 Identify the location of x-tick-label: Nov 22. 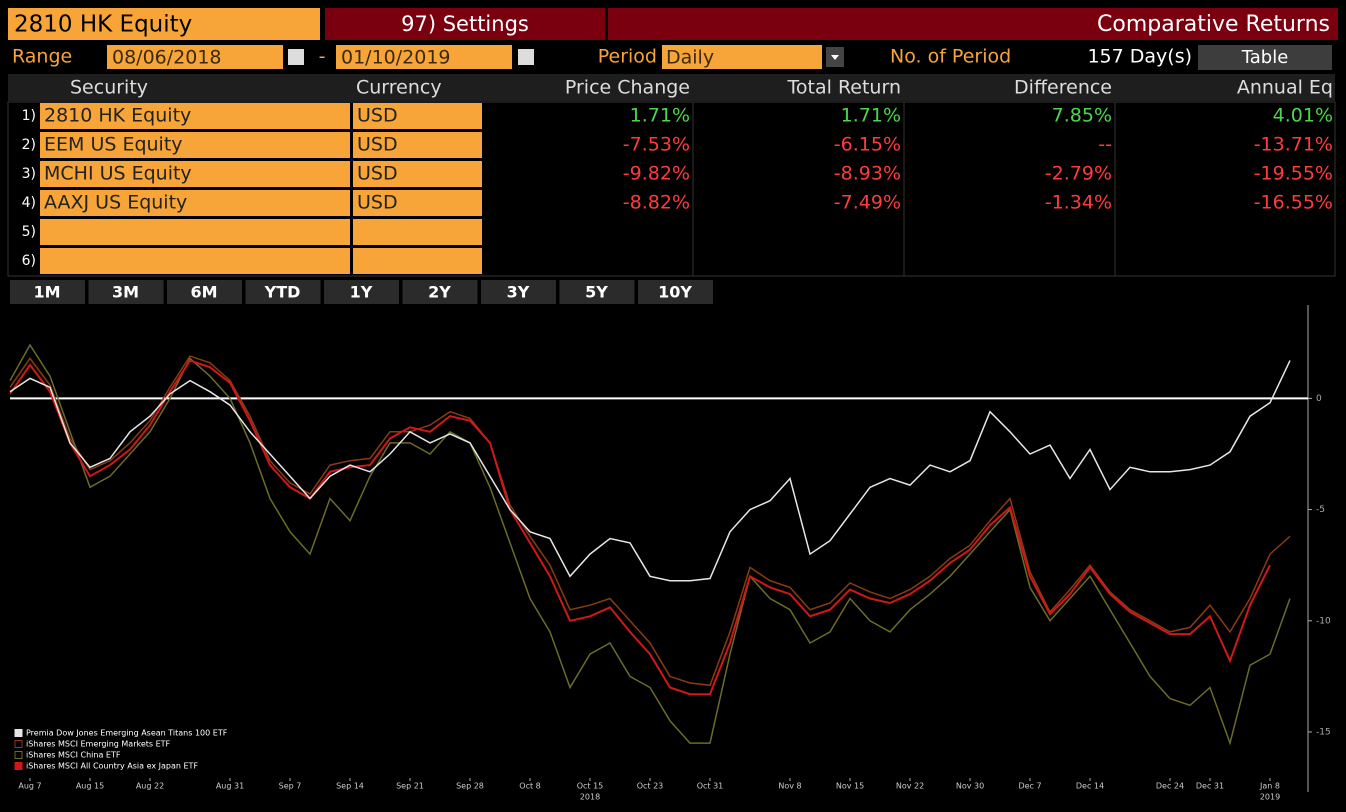
(910, 786).